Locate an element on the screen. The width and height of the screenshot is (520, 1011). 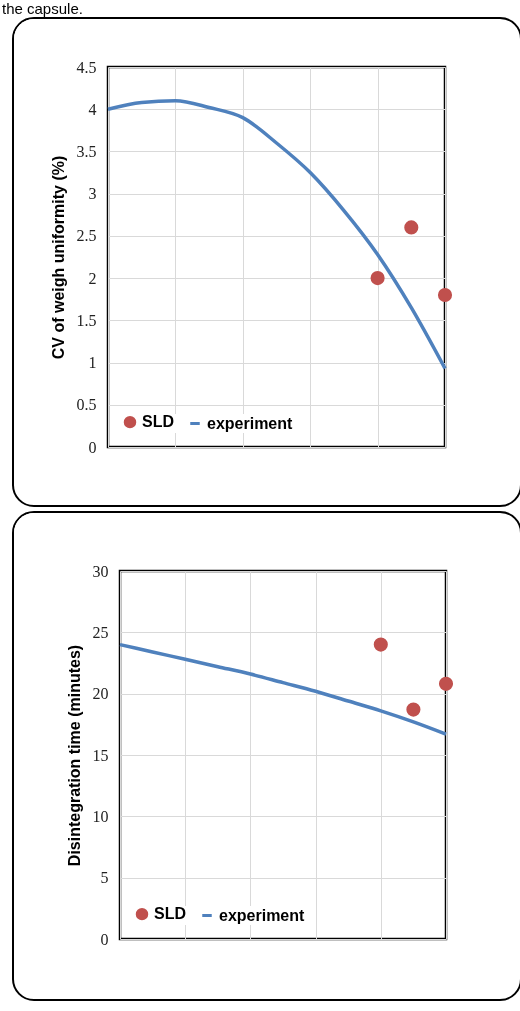
y-tick-label: 2.5 is located at coordinates (86, 236).